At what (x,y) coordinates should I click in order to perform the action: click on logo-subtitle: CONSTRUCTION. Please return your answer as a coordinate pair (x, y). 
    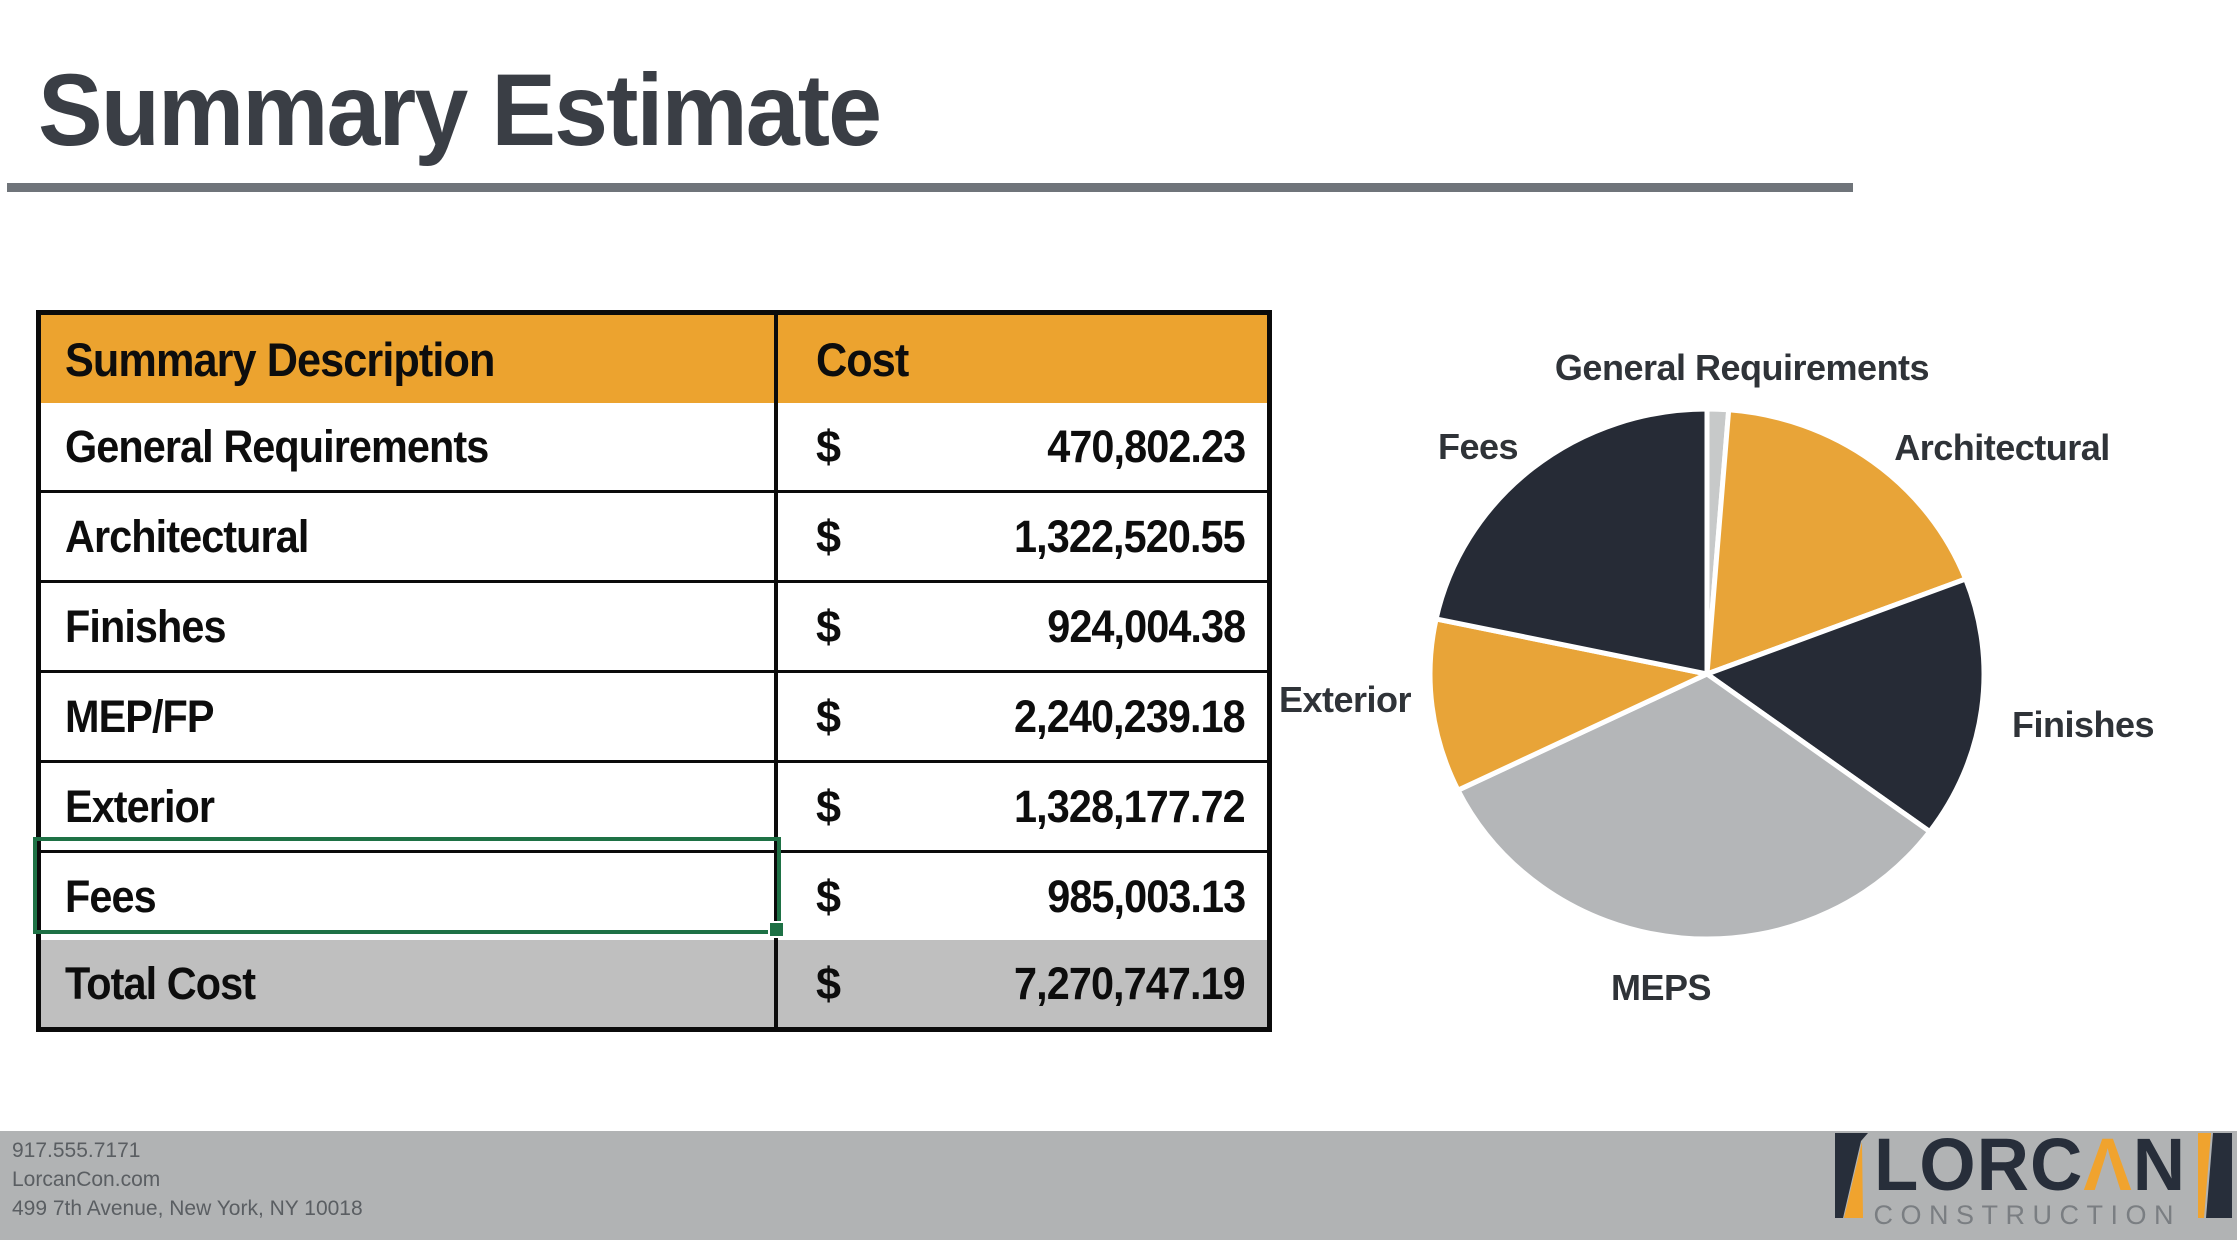
    Looking at the image, I should click on (2027, 1215).